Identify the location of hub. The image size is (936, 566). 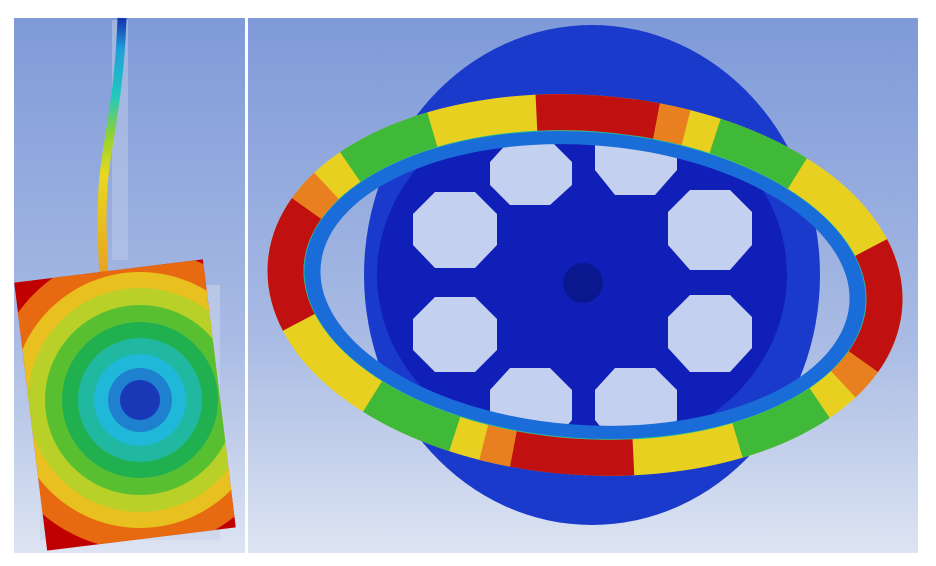
(583, 283).